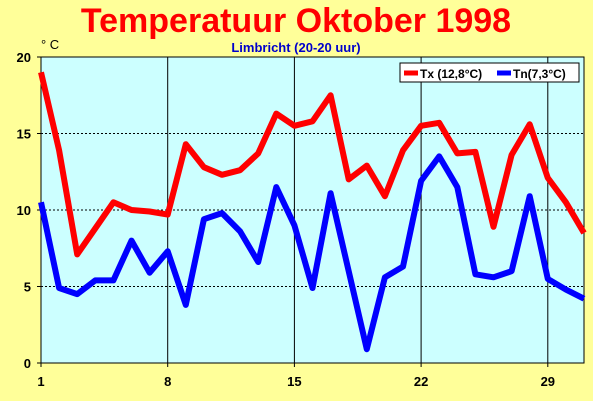 The width and height of the screenshot is (593, 401). What do you see at coordinates (421, 381) in the screenshot?
I see `x-tick-label-22: 22` at bounding box center [421, 381].